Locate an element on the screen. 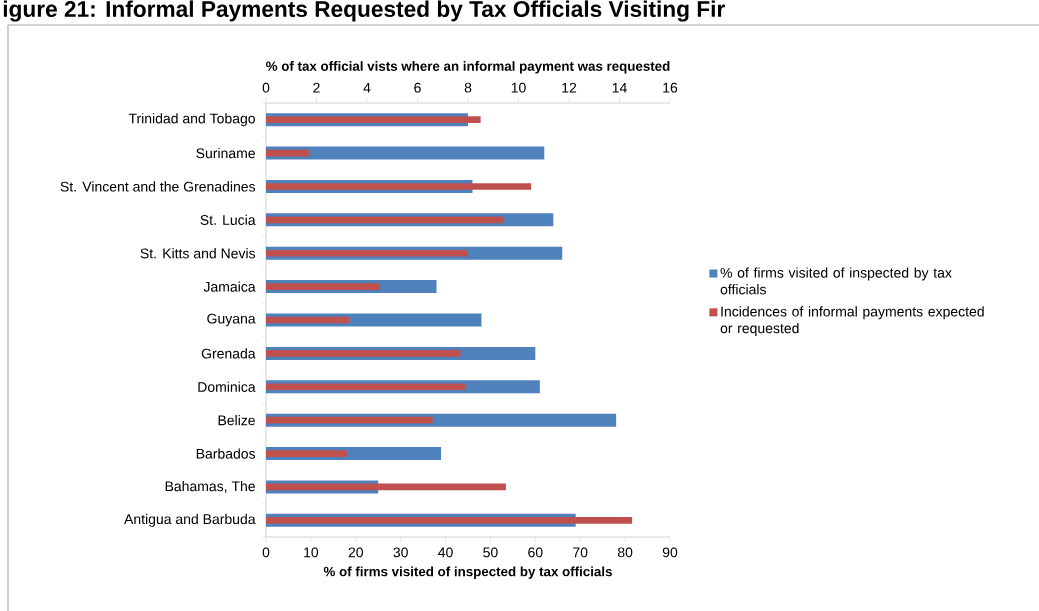 This screenshot has width=1039, height=611. x-tick-label: 70 is located at coordinates (580, 552).